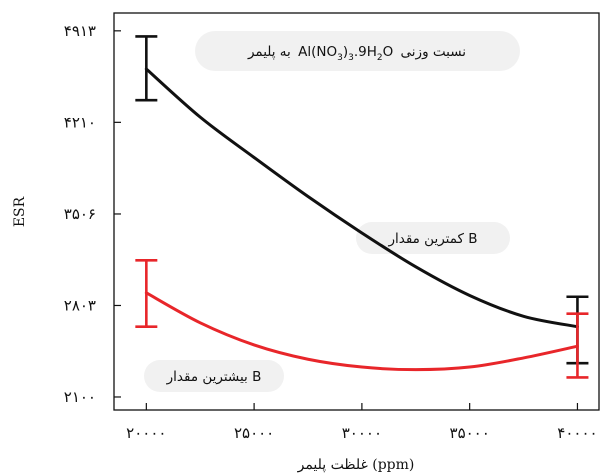 This screenshot has width=613, height=476. I want to click on y-axis-ticks: ۲۱۰۰ ۲۸۰۳ ۳۵۰۶ ۴۲۱۰ ۴۹۱۳, so click(92, 214).